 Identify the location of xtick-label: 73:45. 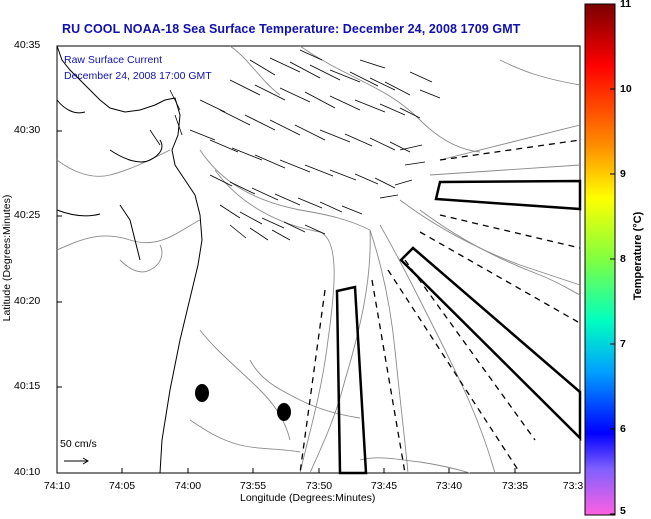
(384, 486).